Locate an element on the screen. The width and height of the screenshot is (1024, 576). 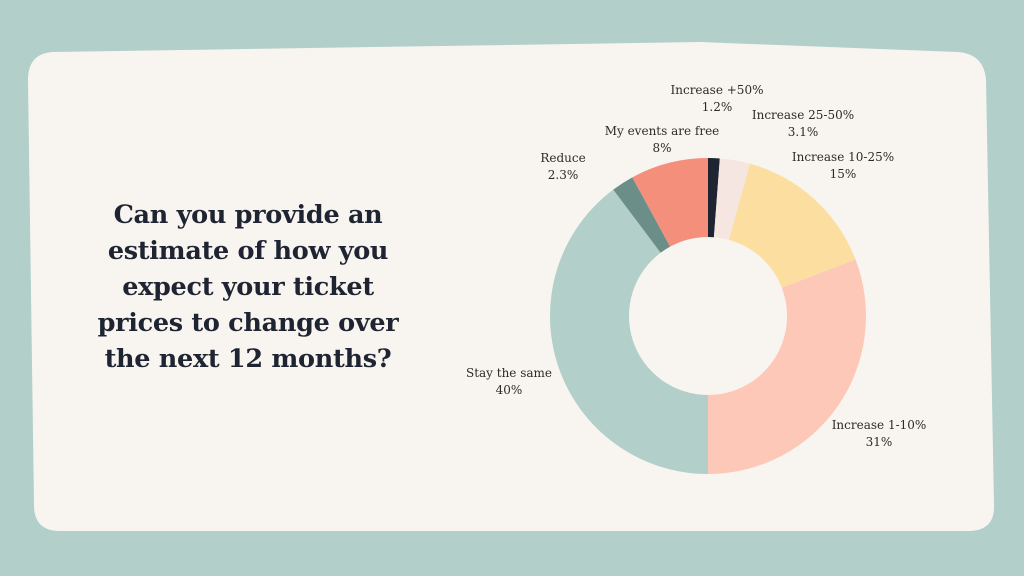
slice-value: 2.3% is located at coordinates (563, 175).